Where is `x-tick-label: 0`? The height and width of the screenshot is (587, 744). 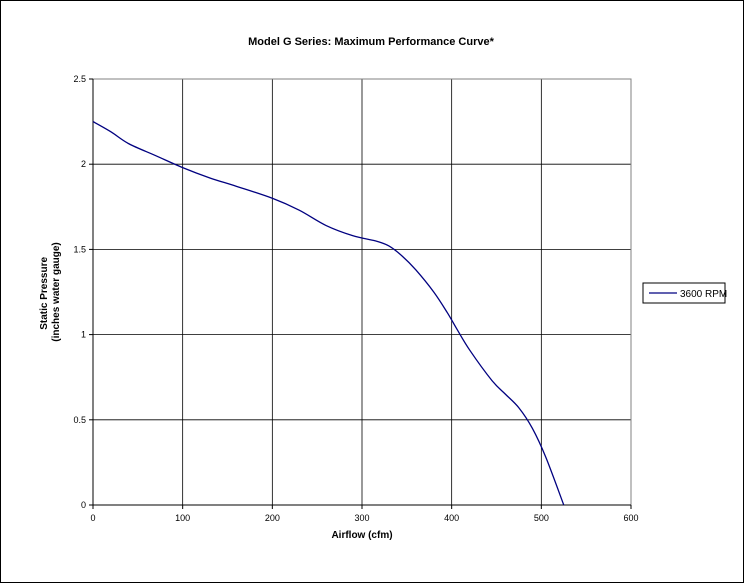
x-tick-label: 0 is located at coordinates (92, 518).